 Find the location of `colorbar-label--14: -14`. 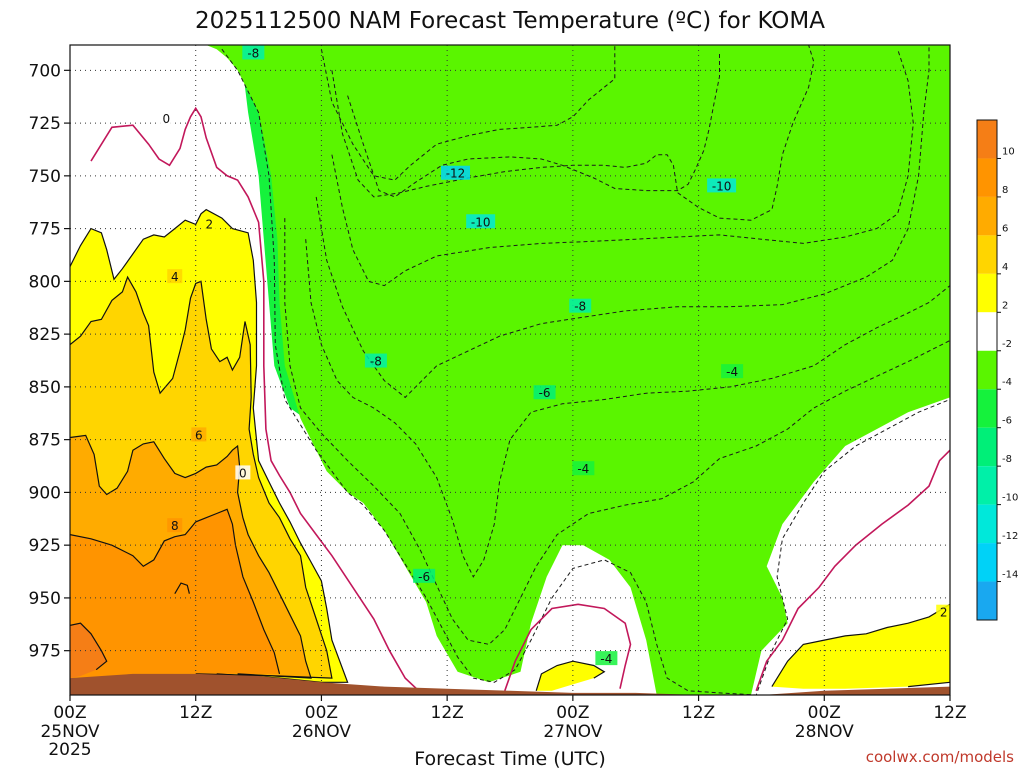

colorbar-label--14: -14 is located at coordinates (1010, 575).